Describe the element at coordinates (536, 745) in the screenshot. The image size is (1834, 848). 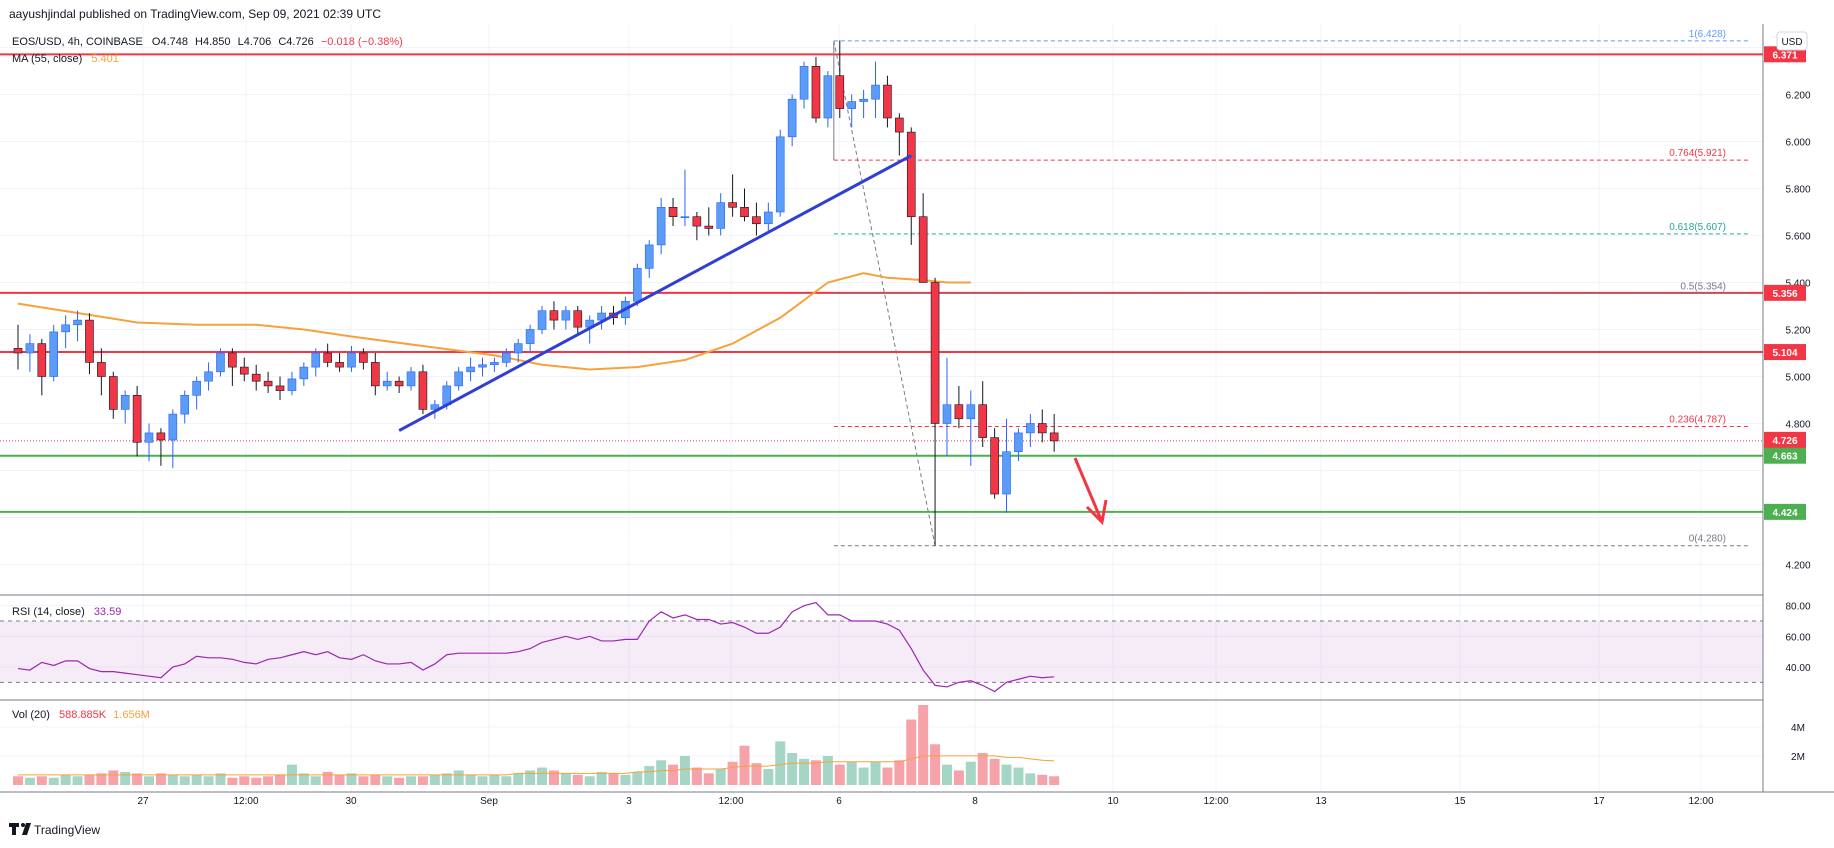
I see `volume-bars` at that location.